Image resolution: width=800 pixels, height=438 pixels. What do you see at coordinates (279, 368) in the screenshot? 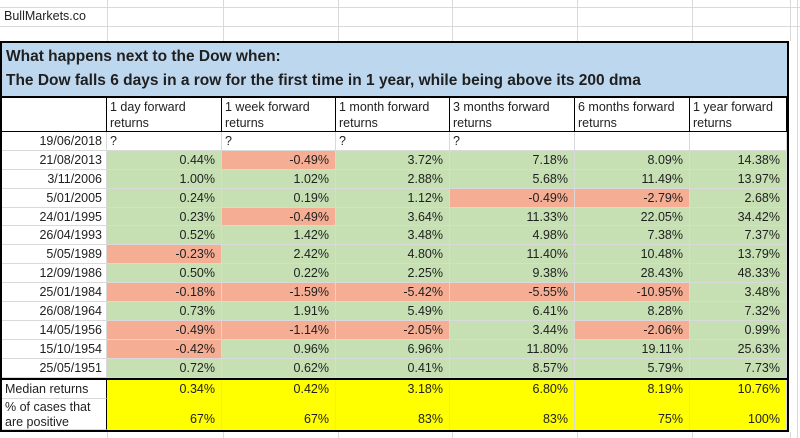
I see `value-cell: 0.62%` at bounding box center [279, 368].